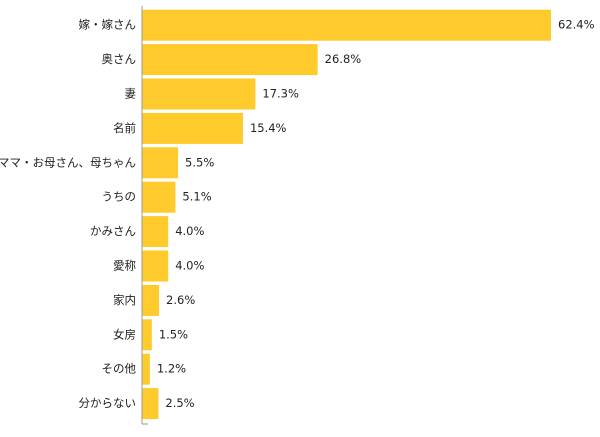  What do you see at coordinates (119, 197) in the screenshot?
I see `category-label: うちの` at bounding box center [119, 197].